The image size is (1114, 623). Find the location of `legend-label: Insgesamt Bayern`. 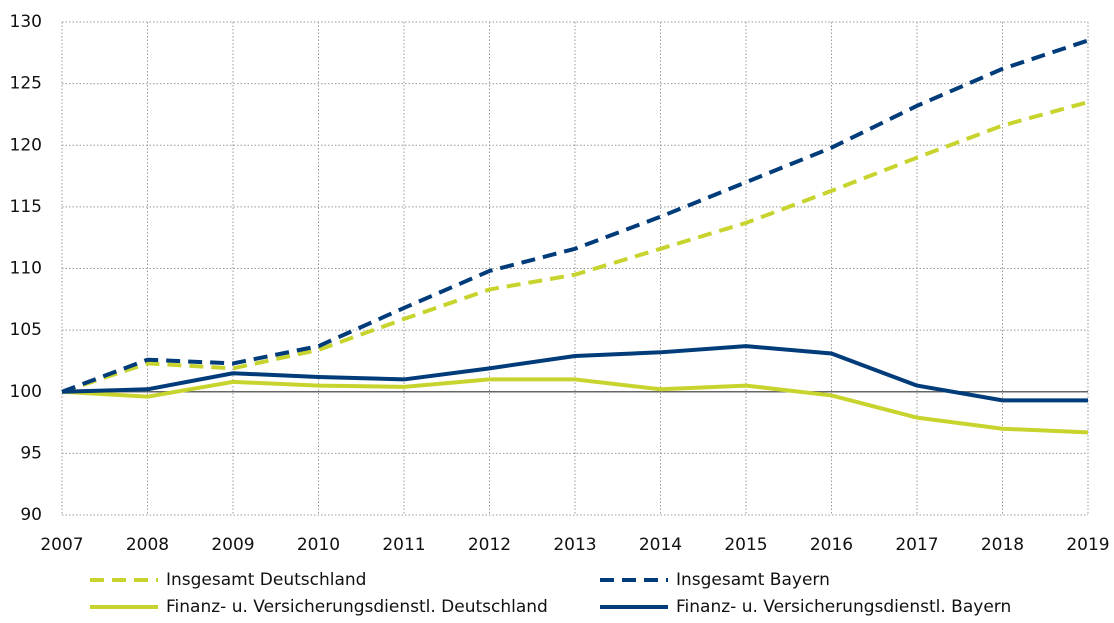

legend-label: Insgesamt Bayern is located at coordinates (753, 580).